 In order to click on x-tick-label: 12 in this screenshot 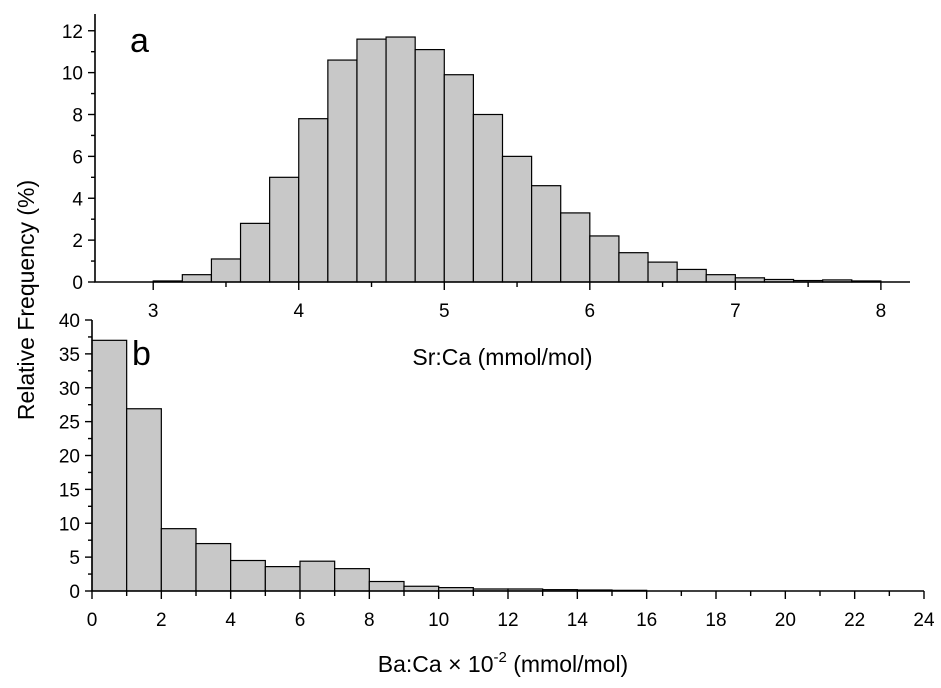, I will do `click(507, 620)`.